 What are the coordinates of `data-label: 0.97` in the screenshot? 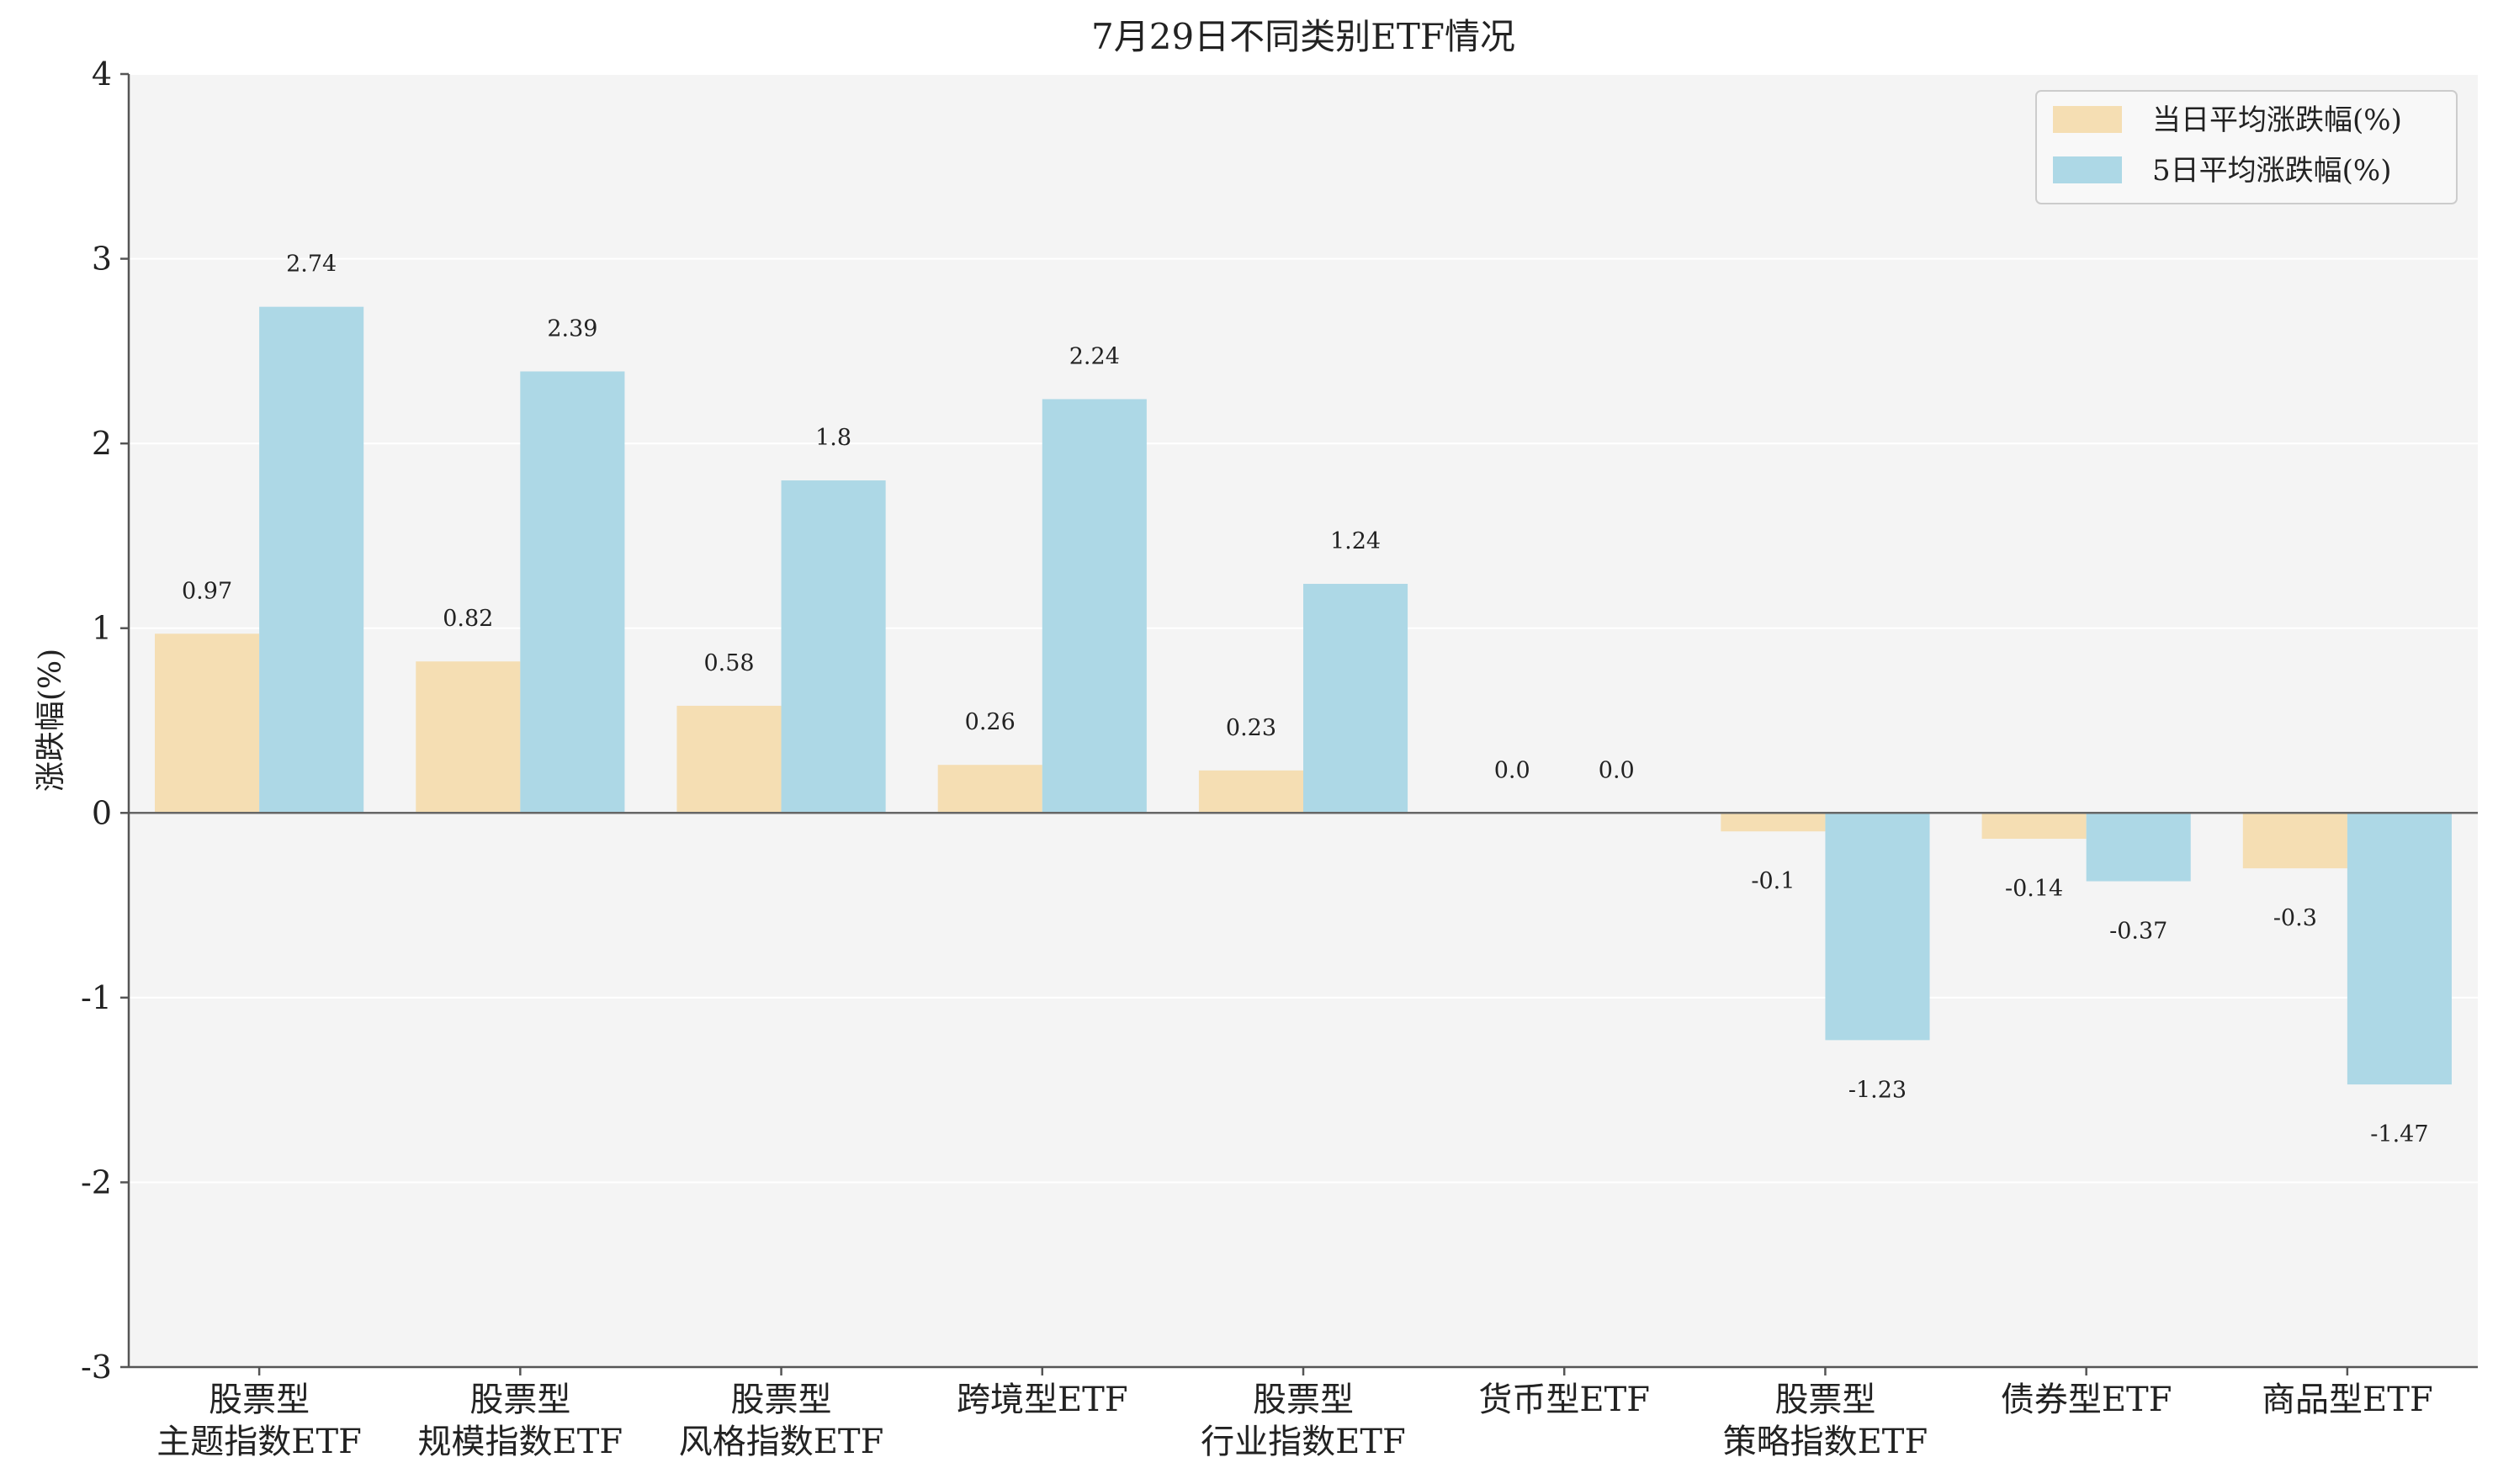 It's located at (207, 591).